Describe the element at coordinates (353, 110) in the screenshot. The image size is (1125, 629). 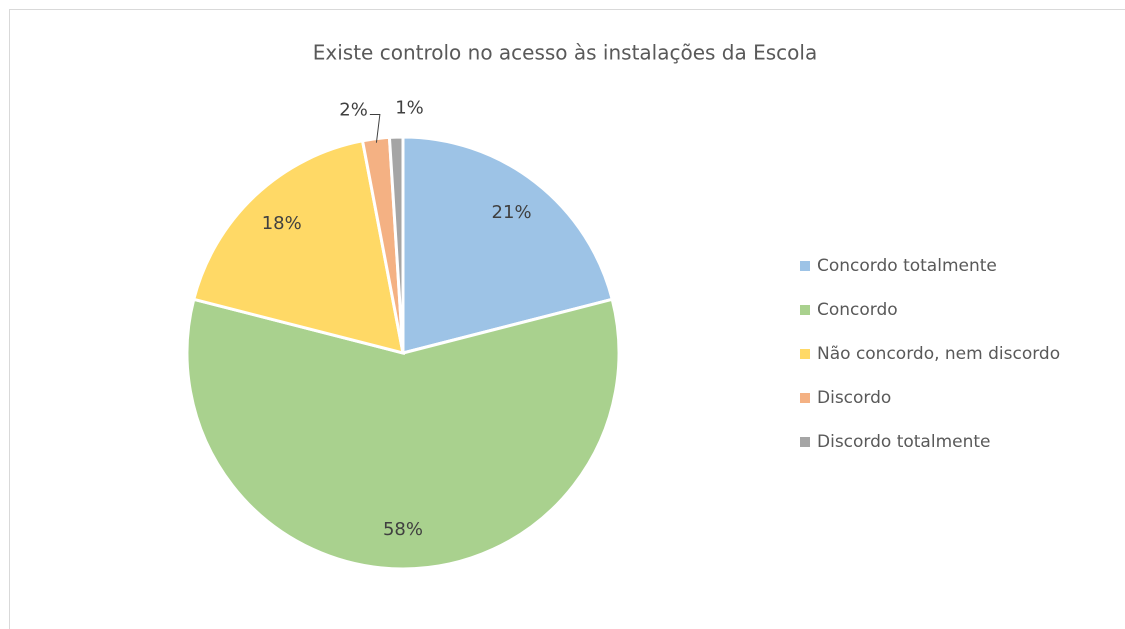
I see `data-label: 2%` at that location.